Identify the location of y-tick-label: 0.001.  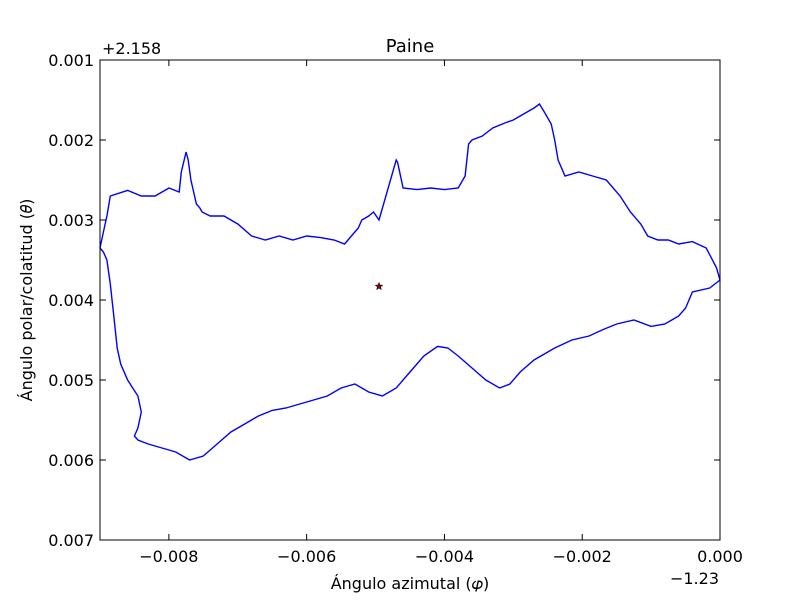
(71, 60).